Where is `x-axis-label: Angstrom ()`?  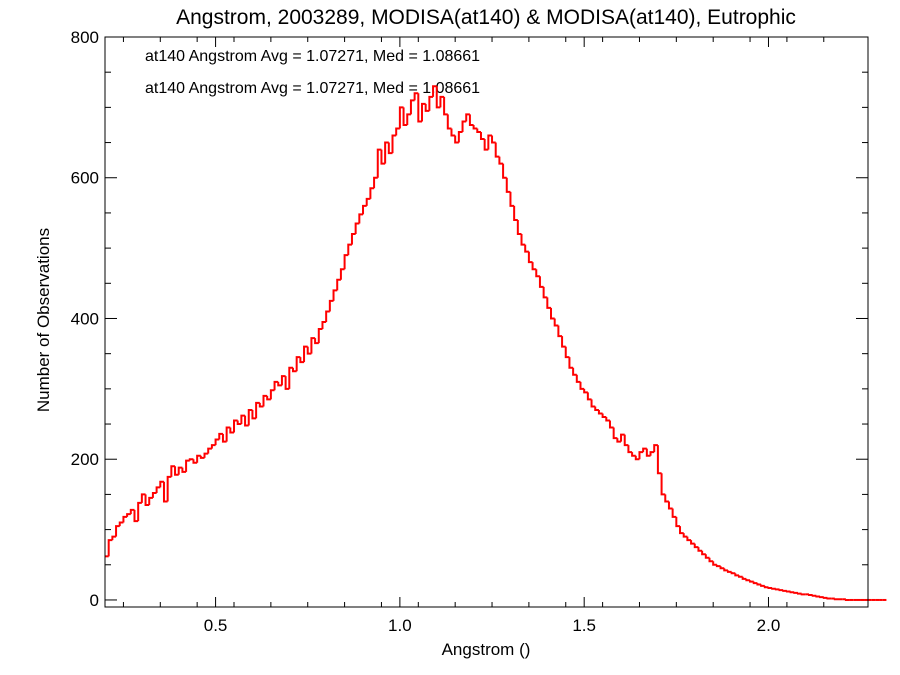 x-axis-label: Angstrom () is located at coordinates (486, 649).